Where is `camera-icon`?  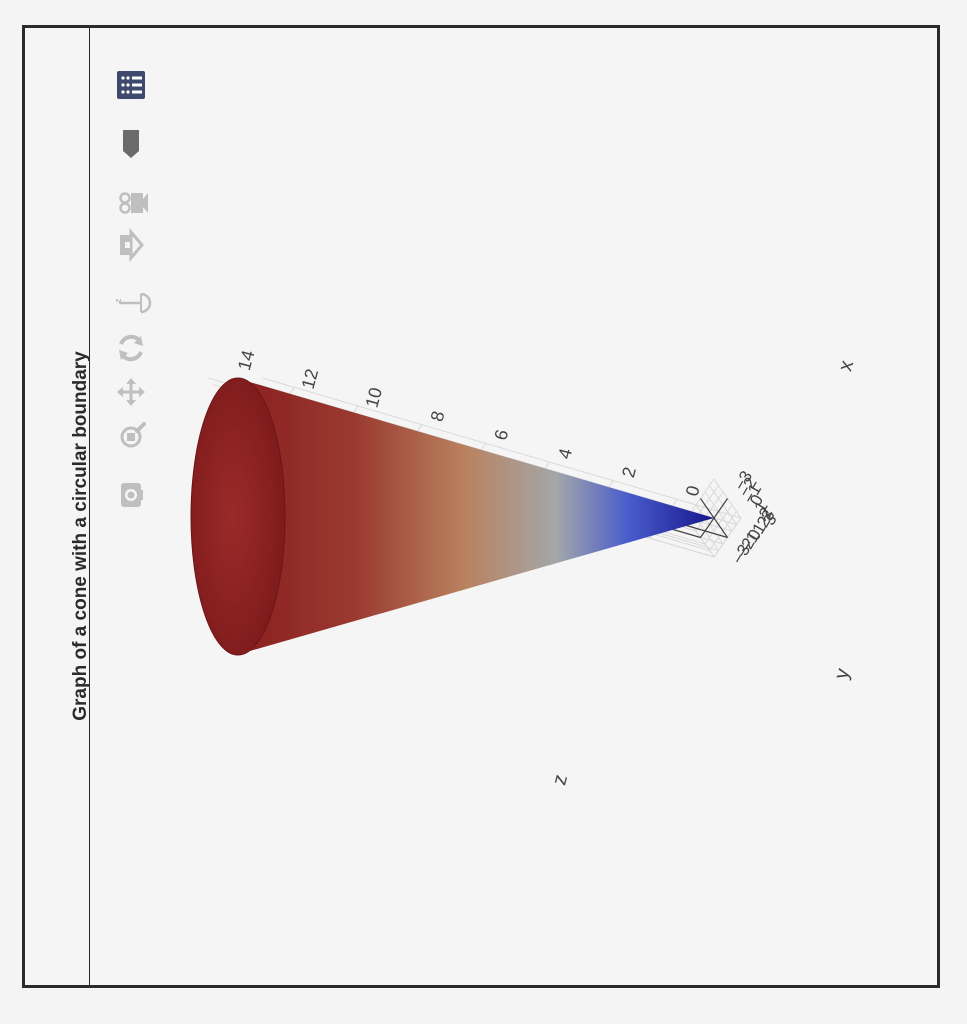 camera-icon is located at coordinates (132, 495).